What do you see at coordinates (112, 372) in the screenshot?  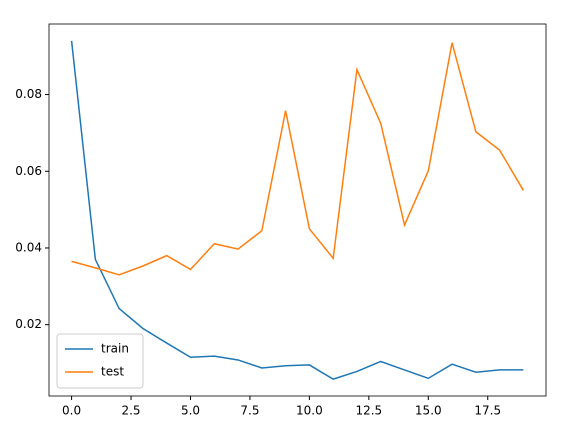 I see `legend-label: test` at bounding box center [112, 372].